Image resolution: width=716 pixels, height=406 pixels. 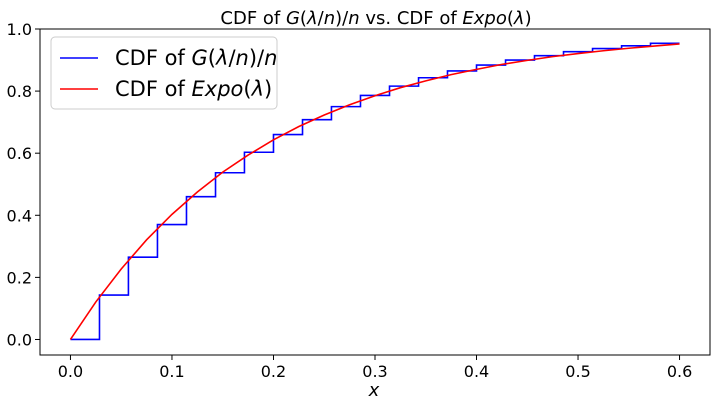 I want to click on legend-label: CDF of Expo(λ), so click(x=193, y=89).